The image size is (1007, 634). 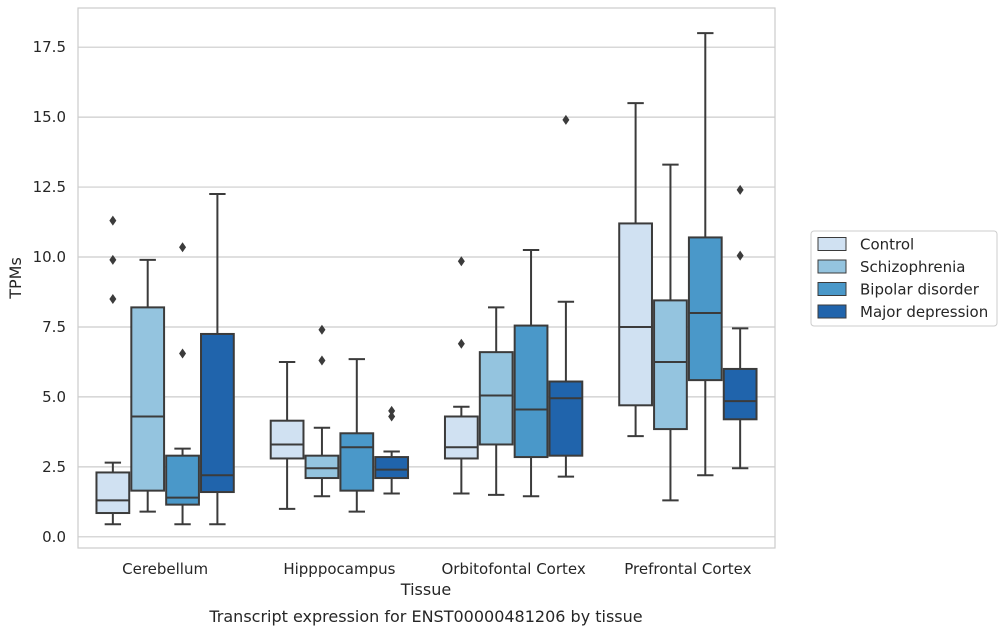 I want to click on y-tick-label: 10.0, so click(x=49, y=257).